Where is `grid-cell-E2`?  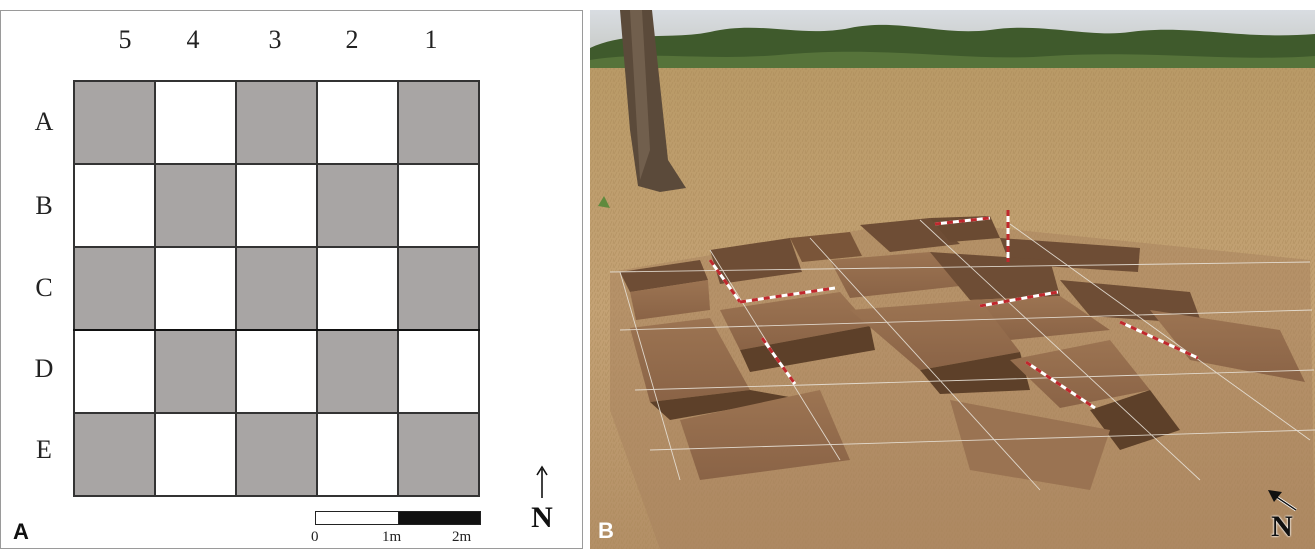
grid-cell-E2 is located at coordinates (357, 454).